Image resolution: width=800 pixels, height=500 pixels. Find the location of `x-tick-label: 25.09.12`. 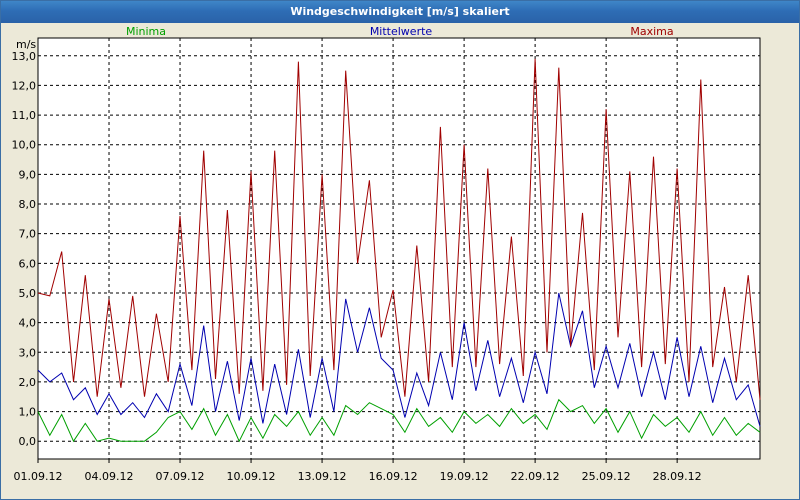

x-tick-label: 25.09.12 is located at coordinates (606, 476).